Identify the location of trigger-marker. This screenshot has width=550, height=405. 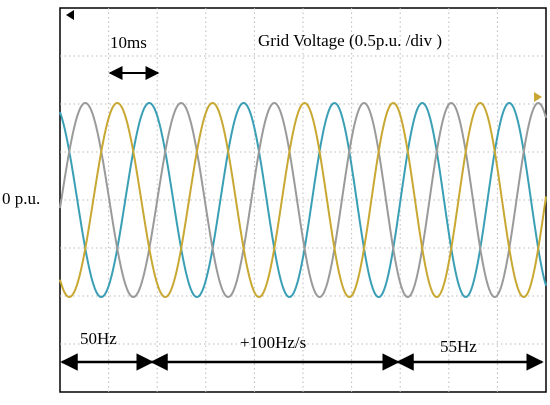
(70, 15).